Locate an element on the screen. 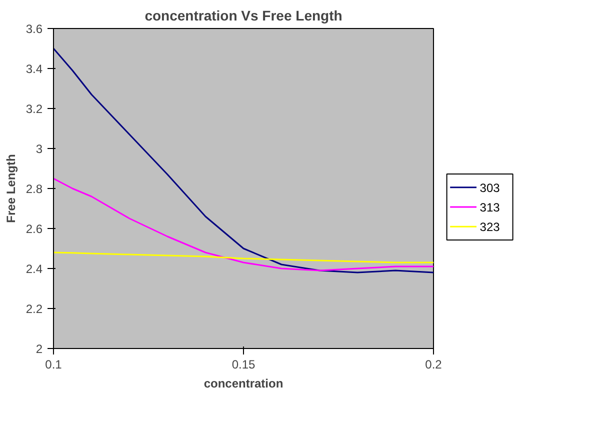  y-tick-label: 2.2 is located at coordinates (34, 309).